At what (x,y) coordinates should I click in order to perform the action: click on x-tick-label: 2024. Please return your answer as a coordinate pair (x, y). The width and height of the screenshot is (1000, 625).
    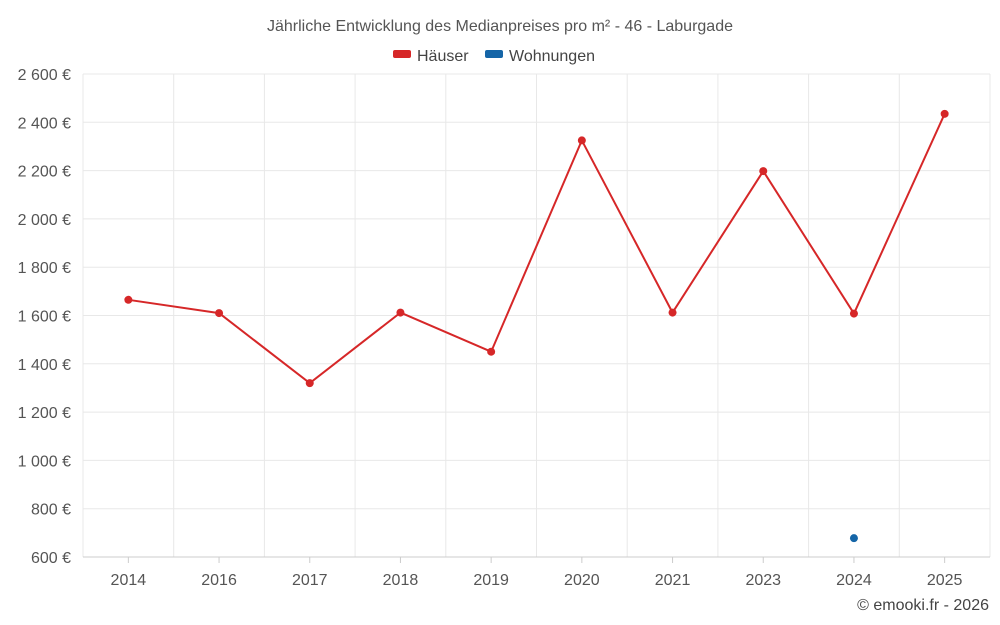
    Looking at the image, I should click on (854, 580).